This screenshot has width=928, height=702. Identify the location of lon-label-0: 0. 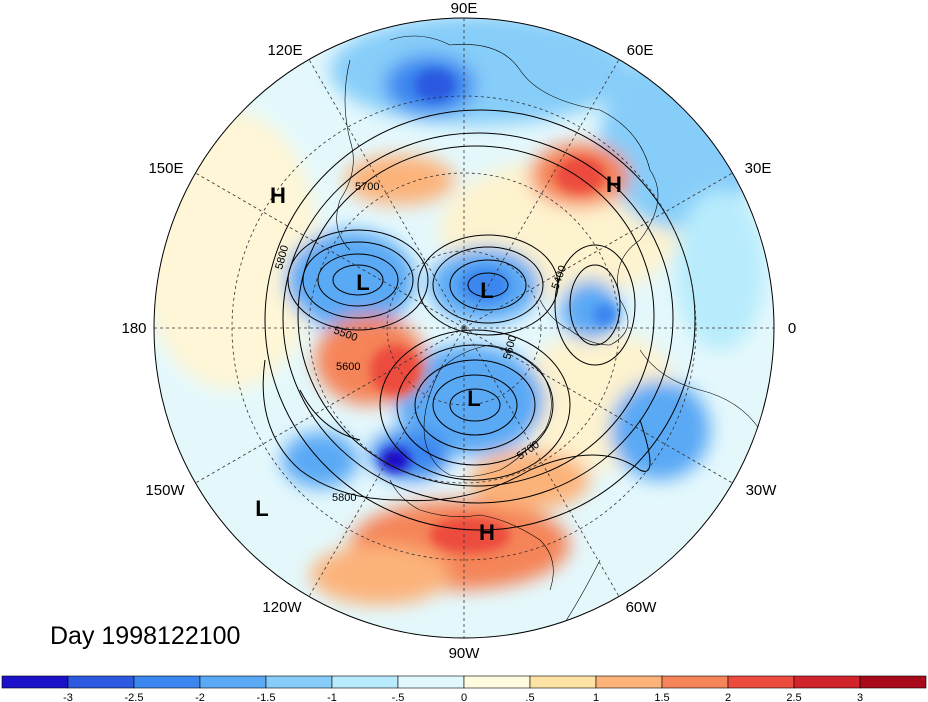
(792, 328).